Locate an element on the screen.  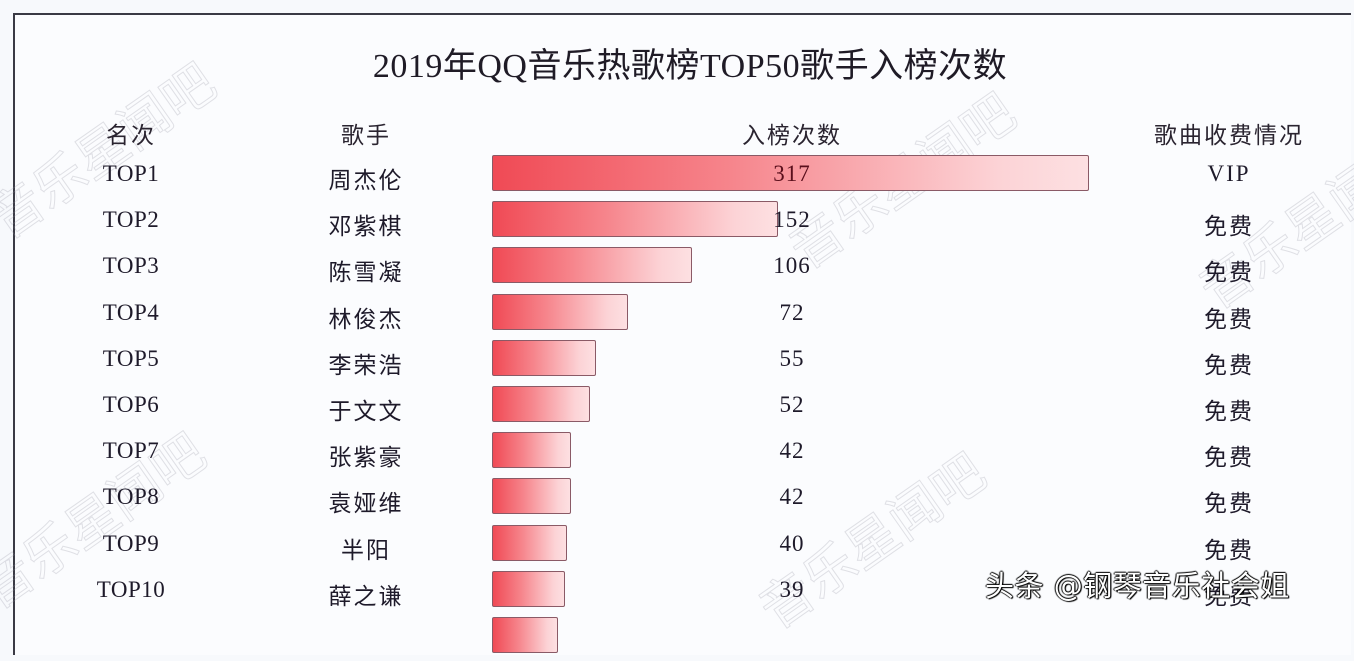
chart-title: 2019年QQ音乐热歌榜TOP50歌手入榜次数 is located at coordinates (690, 66).